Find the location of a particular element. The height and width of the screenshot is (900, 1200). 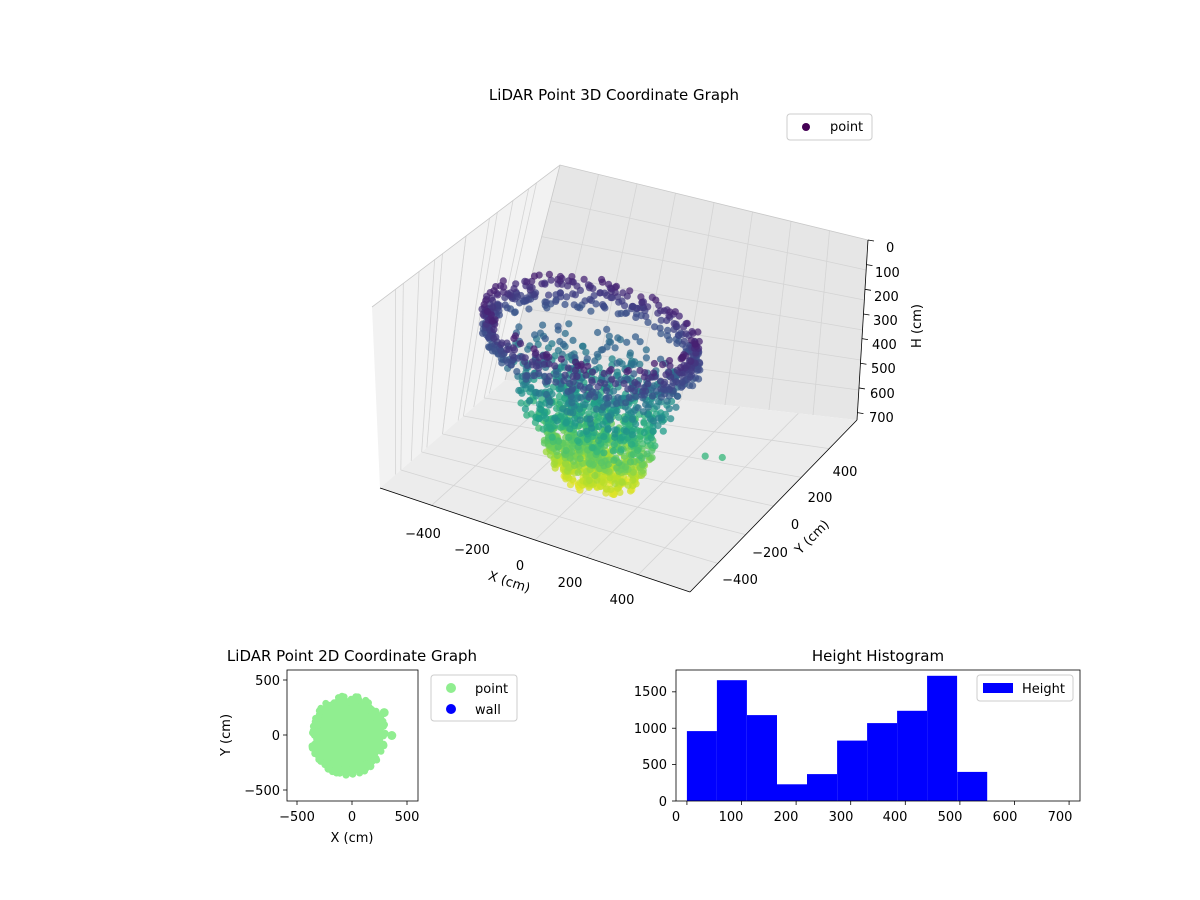

point-scatter-2d is located at coordinates (352, 735).